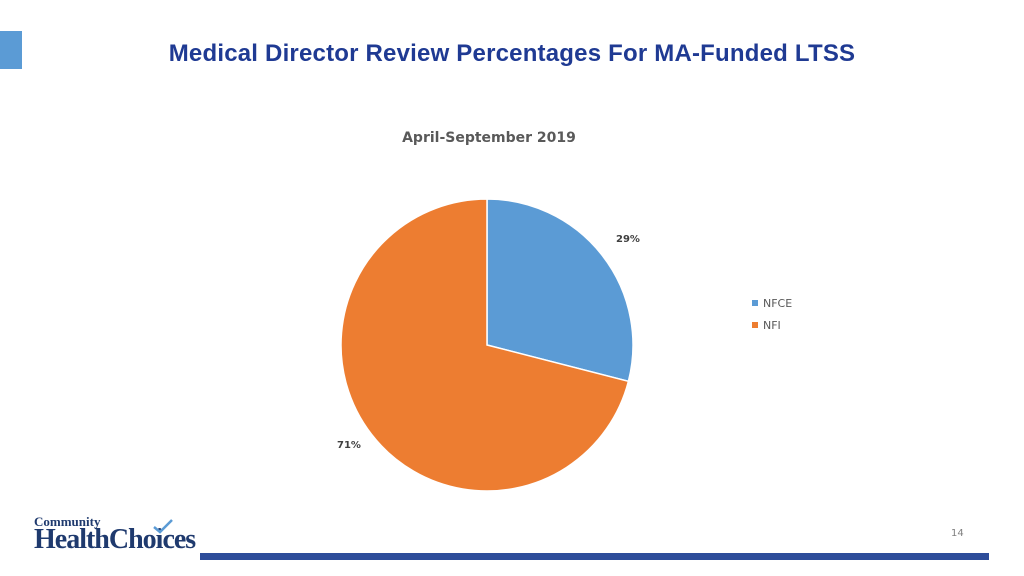  Describe the element at coordinates (957, 533) in the screenshot. I see `page-number: 14` at that location.